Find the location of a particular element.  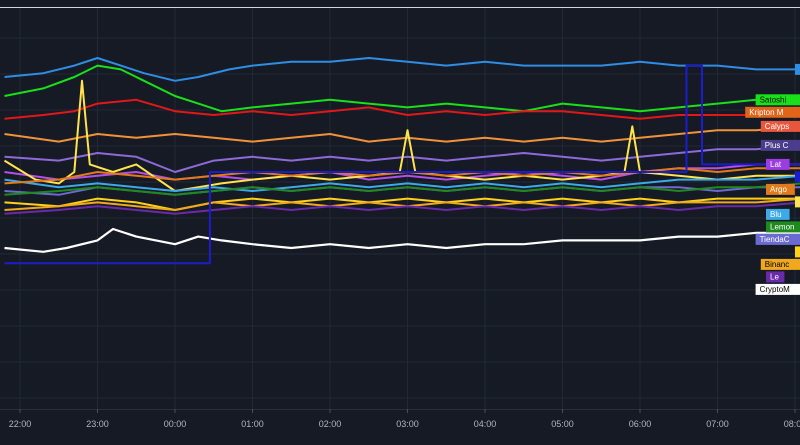

series-label-7: Blu is located at coordinates (778, 214).